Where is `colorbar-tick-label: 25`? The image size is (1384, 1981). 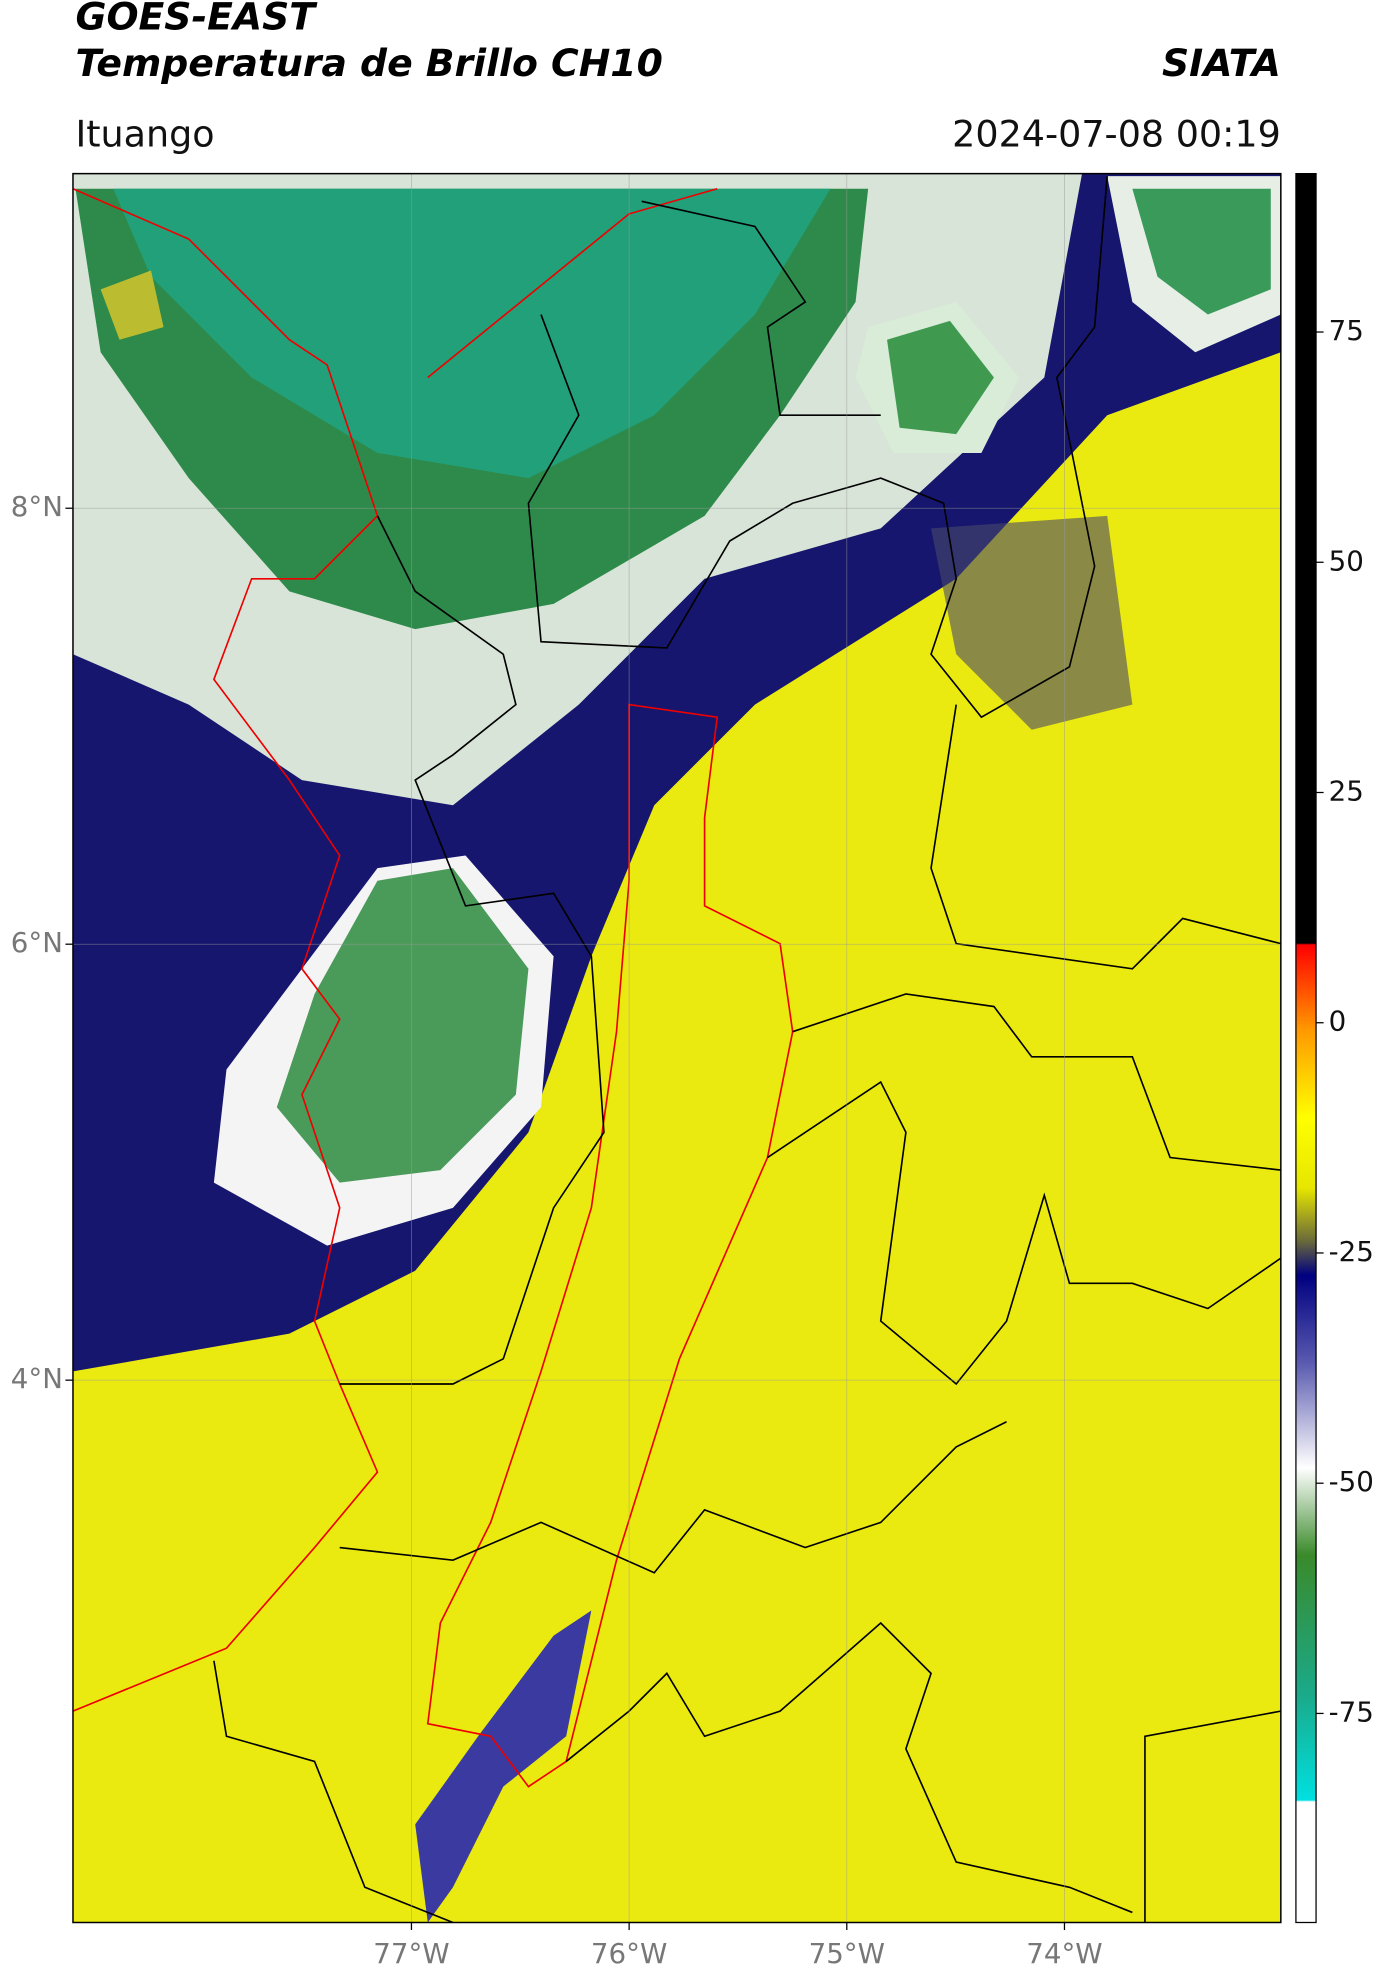 colorbar-tick-label: 25 is located at coordinates (1346, 791).